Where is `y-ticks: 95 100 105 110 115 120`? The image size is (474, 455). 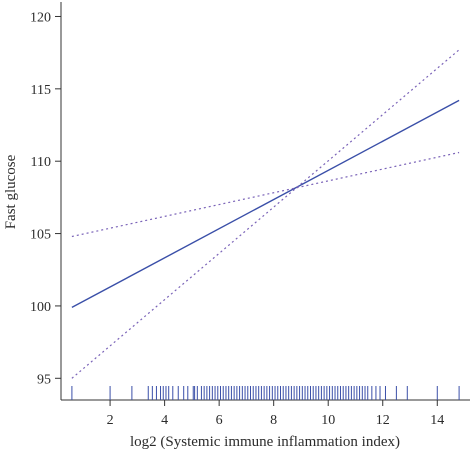 y-ticks: 95 100 105 110 115 120 is located at coordinates (45, 198).